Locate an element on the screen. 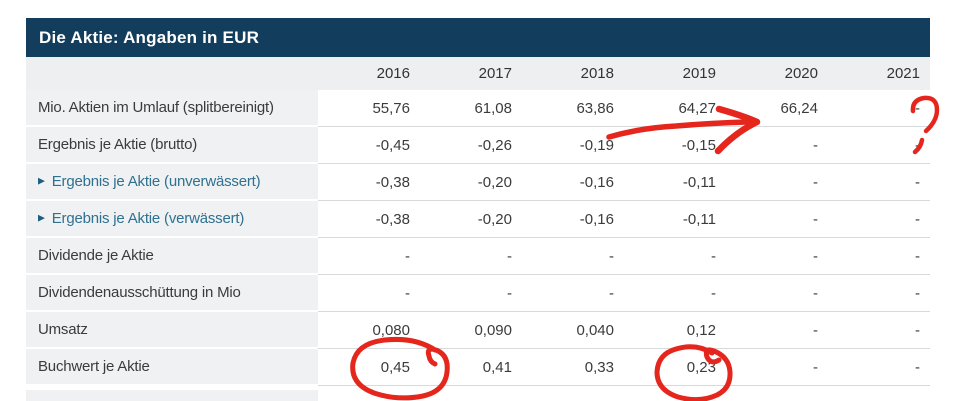 This screenshot has height=401, width=961. row-label-link: ▶ Ergebnis je Aktie (verwässert) is located at coordinates (172, 218).